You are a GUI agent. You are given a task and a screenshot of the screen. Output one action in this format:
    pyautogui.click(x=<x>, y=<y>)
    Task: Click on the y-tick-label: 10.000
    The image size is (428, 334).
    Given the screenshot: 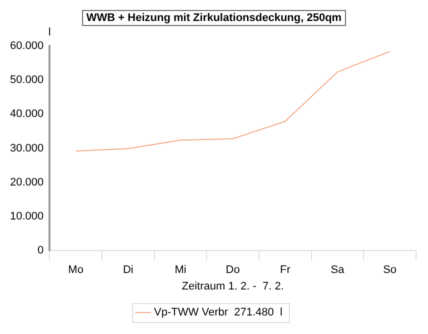 What is the action you would take?
    pyautogui.click(x=27, y=216)
    